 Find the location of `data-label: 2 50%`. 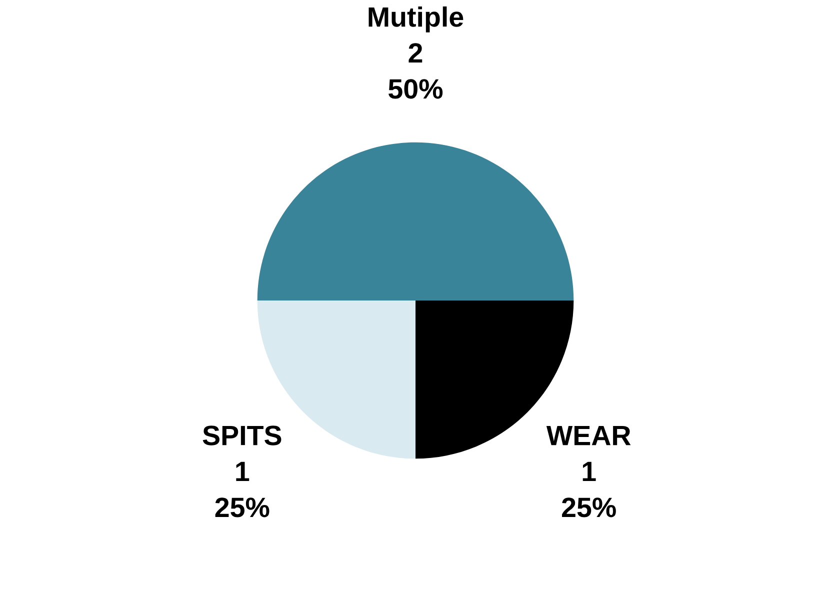

data-label: 2 50% is located at coordinates (415, 71).